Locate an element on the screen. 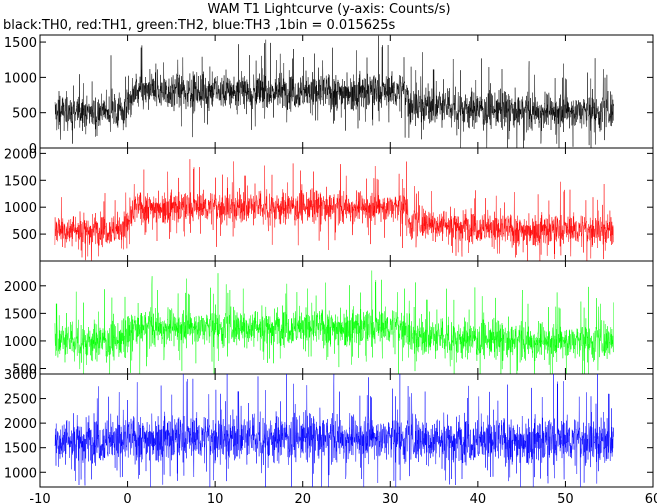  x-tick-label: 50 is located at coordinates (565, 498).